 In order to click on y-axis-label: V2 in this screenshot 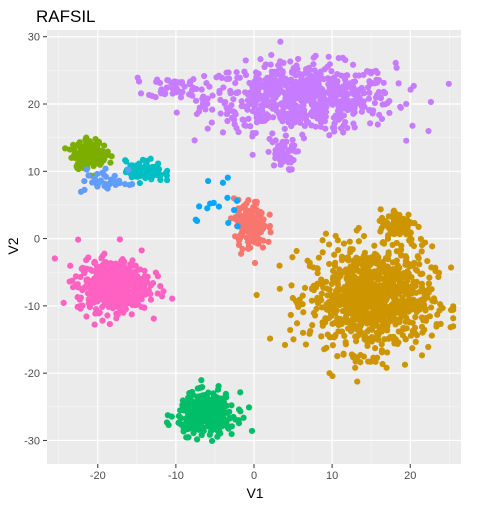, I will do `click(13, 245)`.